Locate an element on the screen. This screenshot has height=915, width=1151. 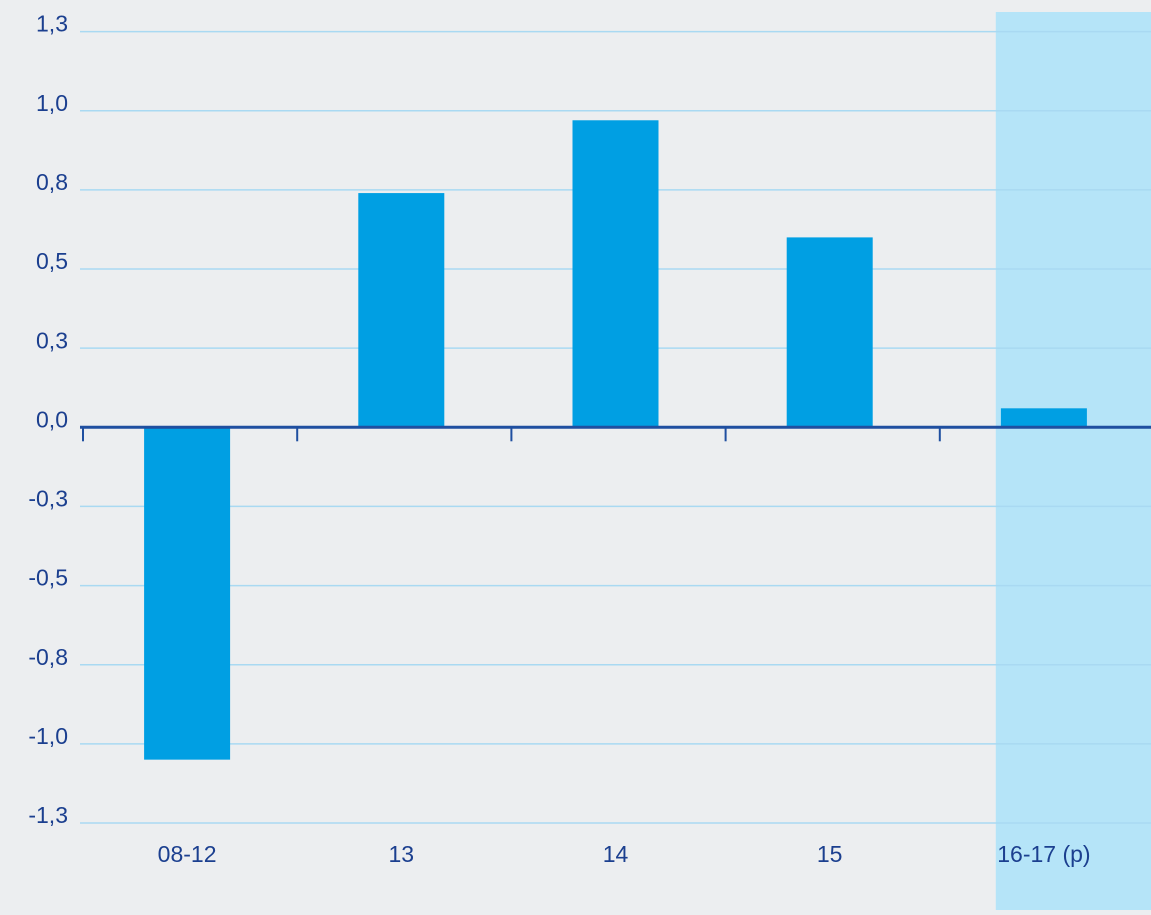
y-tick-label: -1,3 is located at coordinates (48, 815).